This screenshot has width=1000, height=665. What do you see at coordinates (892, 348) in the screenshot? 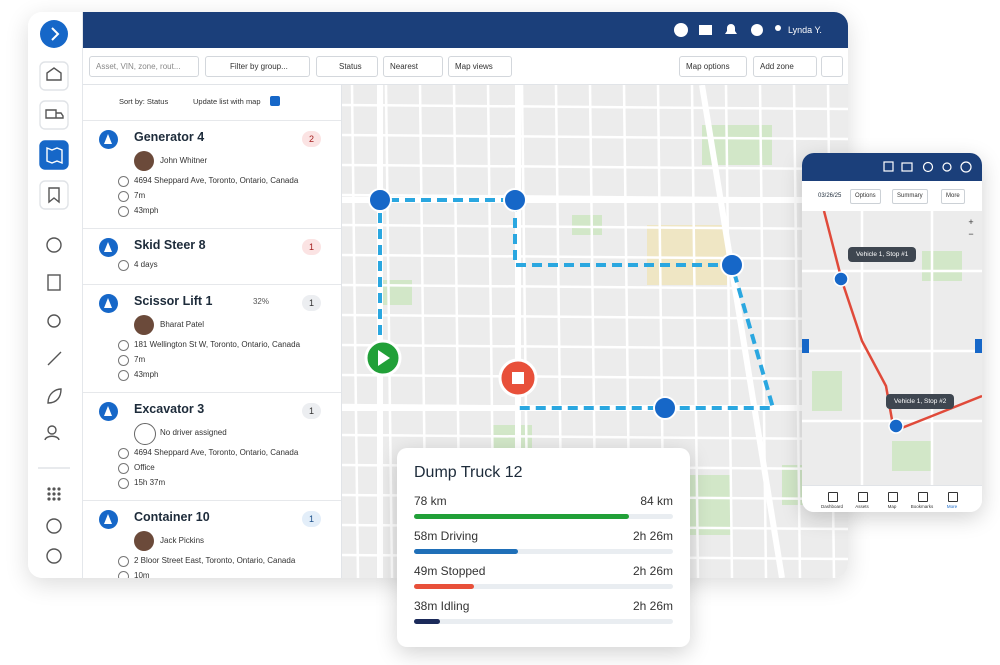
I see `mobile-map: + − Vehicle 1, Stop #1 Vehicle 1, Stop #2` at bounding box center [892, 348].